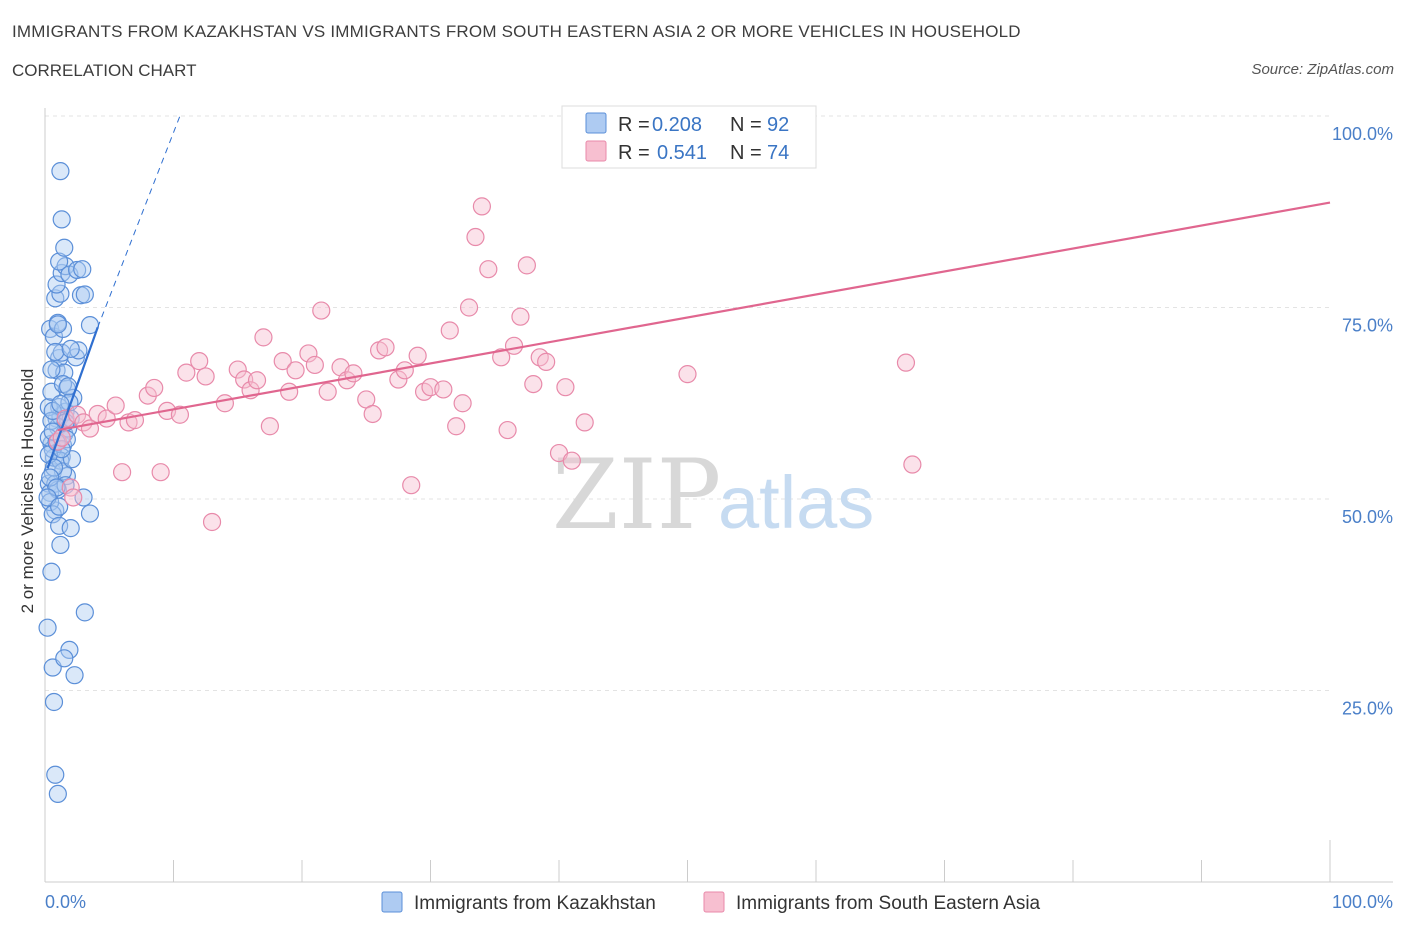  I want to click on y-tick-label-0: 100.0%, so click(1362, 134).